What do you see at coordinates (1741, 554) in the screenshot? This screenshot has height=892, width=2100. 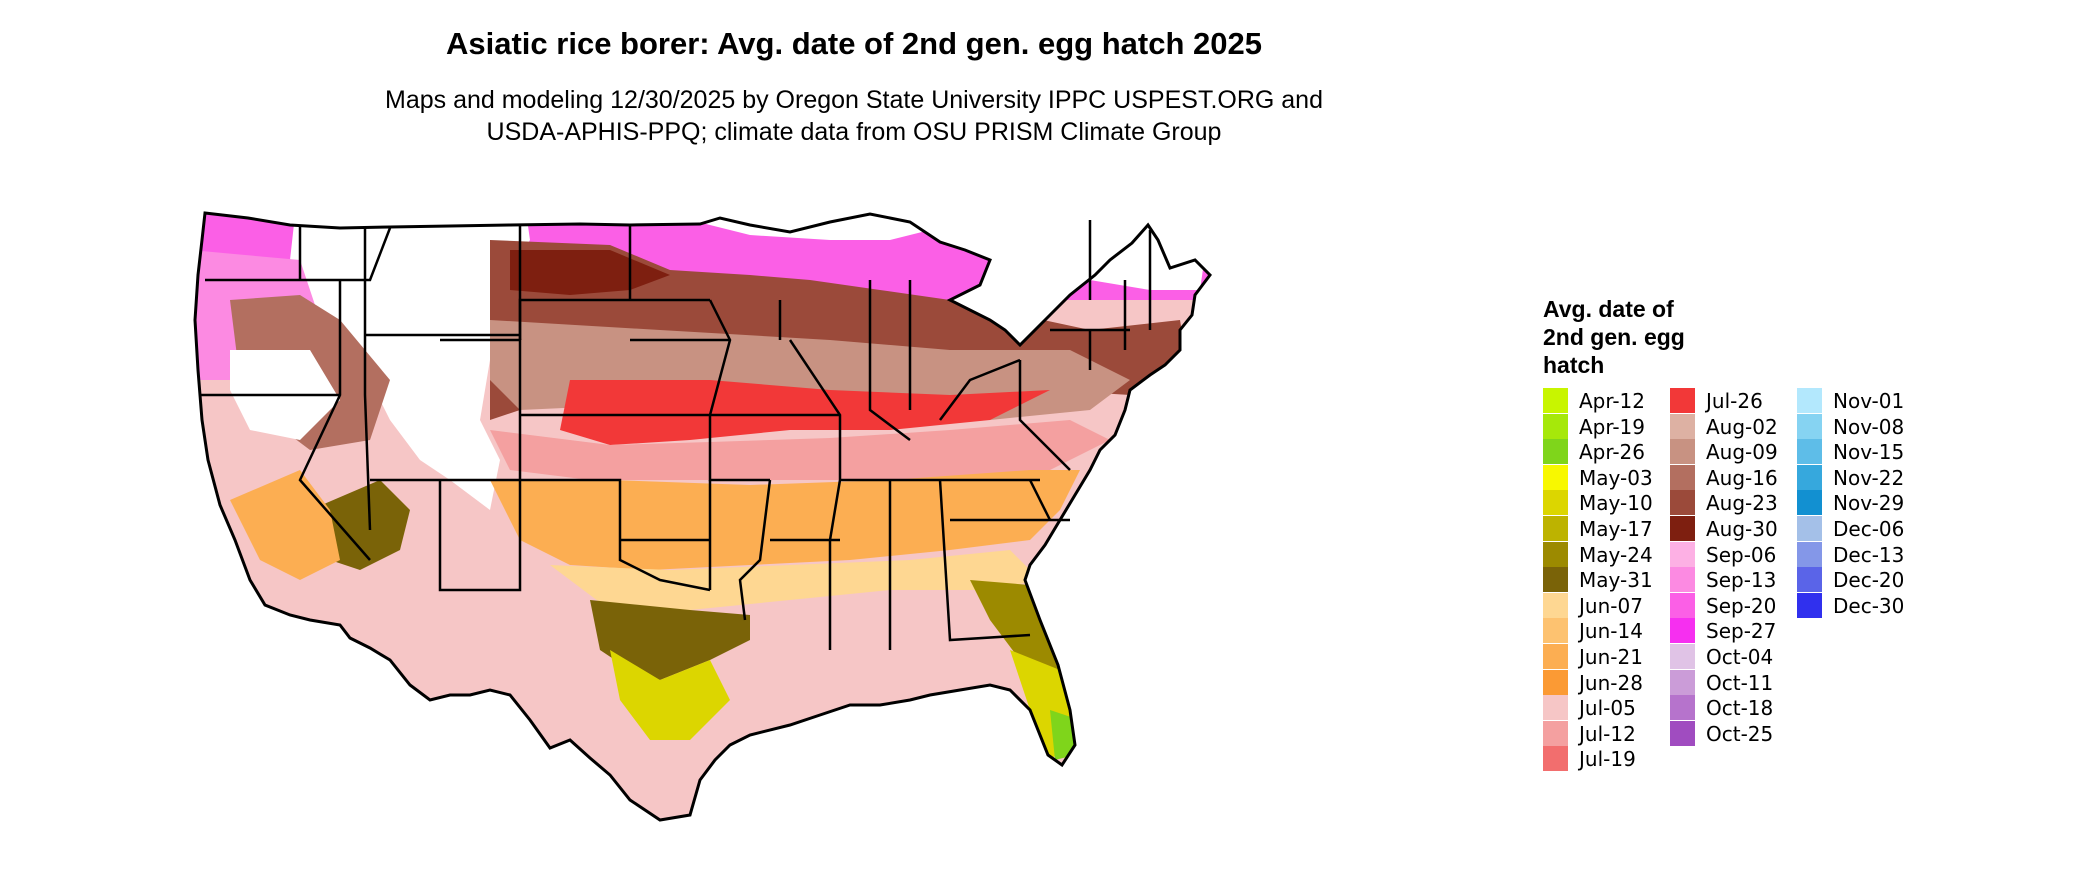 I see `legend-label: Sep-06` at bounding box center [1741, 554].